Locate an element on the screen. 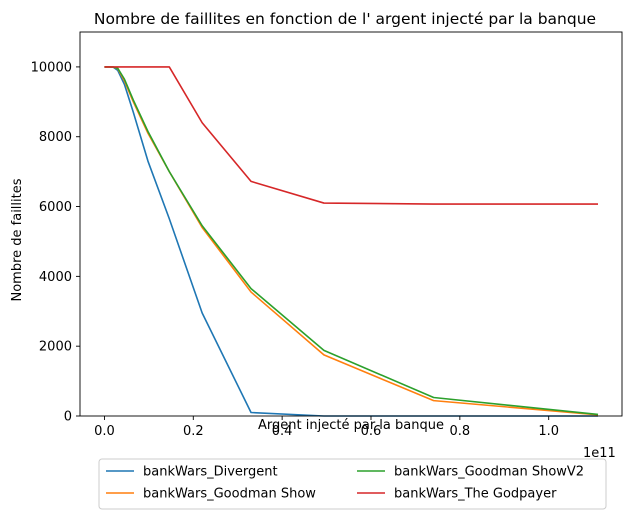  x-axis: 0.0 0.2 0.4 0.6 0.8 1.0 is located at coordinates (326, 427).